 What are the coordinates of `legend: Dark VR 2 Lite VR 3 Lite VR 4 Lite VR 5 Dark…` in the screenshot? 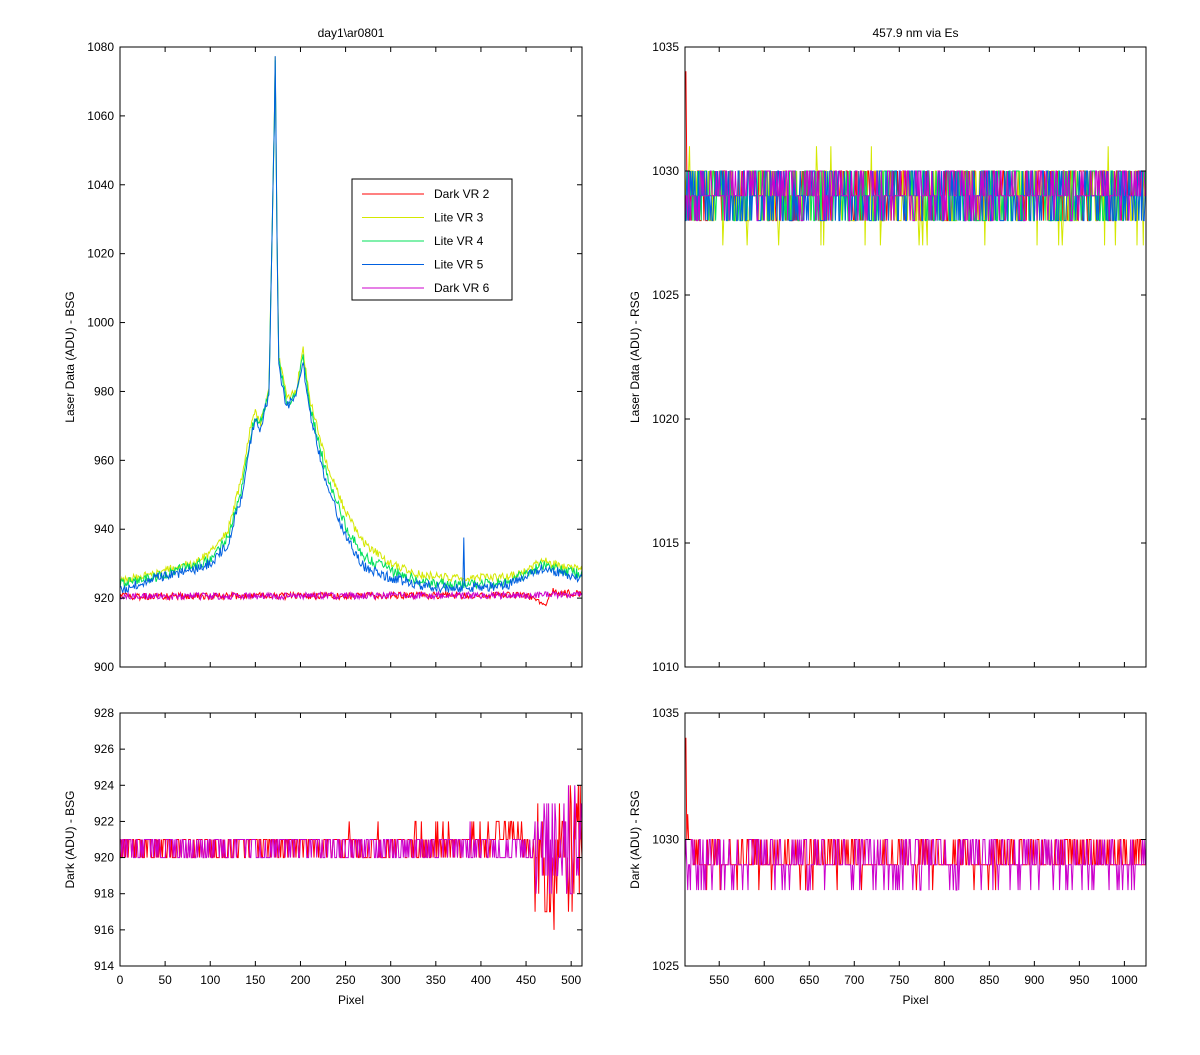 It's located at (432, 239).